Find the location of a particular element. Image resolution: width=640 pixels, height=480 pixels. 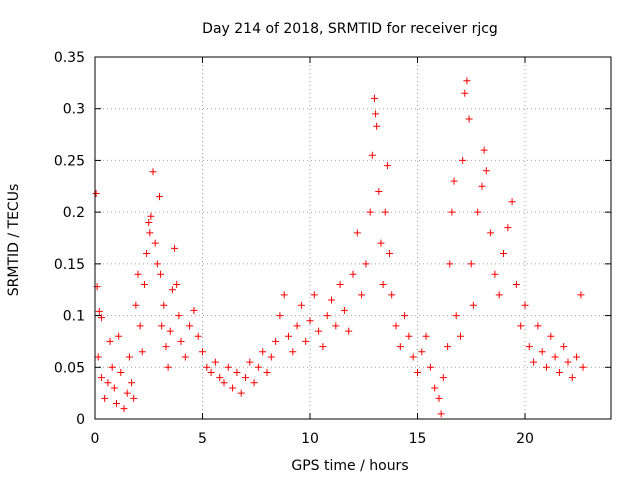

y-tick-label: 0.3 is located at coordinates (74, 110).